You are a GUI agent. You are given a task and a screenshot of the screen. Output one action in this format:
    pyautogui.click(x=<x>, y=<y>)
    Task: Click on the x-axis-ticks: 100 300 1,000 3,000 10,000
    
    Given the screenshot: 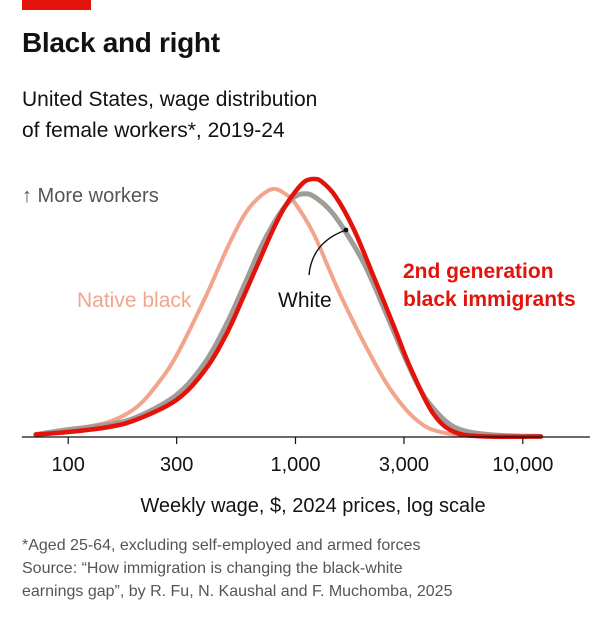 What is the action you would take?
    pyautogui.click(x=302, y=456)
    